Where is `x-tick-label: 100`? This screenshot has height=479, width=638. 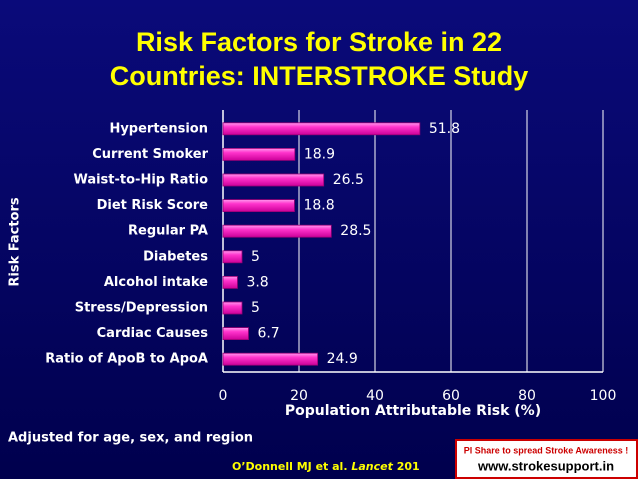 x-tick-label: 100 is located at coordinates (603, 396).